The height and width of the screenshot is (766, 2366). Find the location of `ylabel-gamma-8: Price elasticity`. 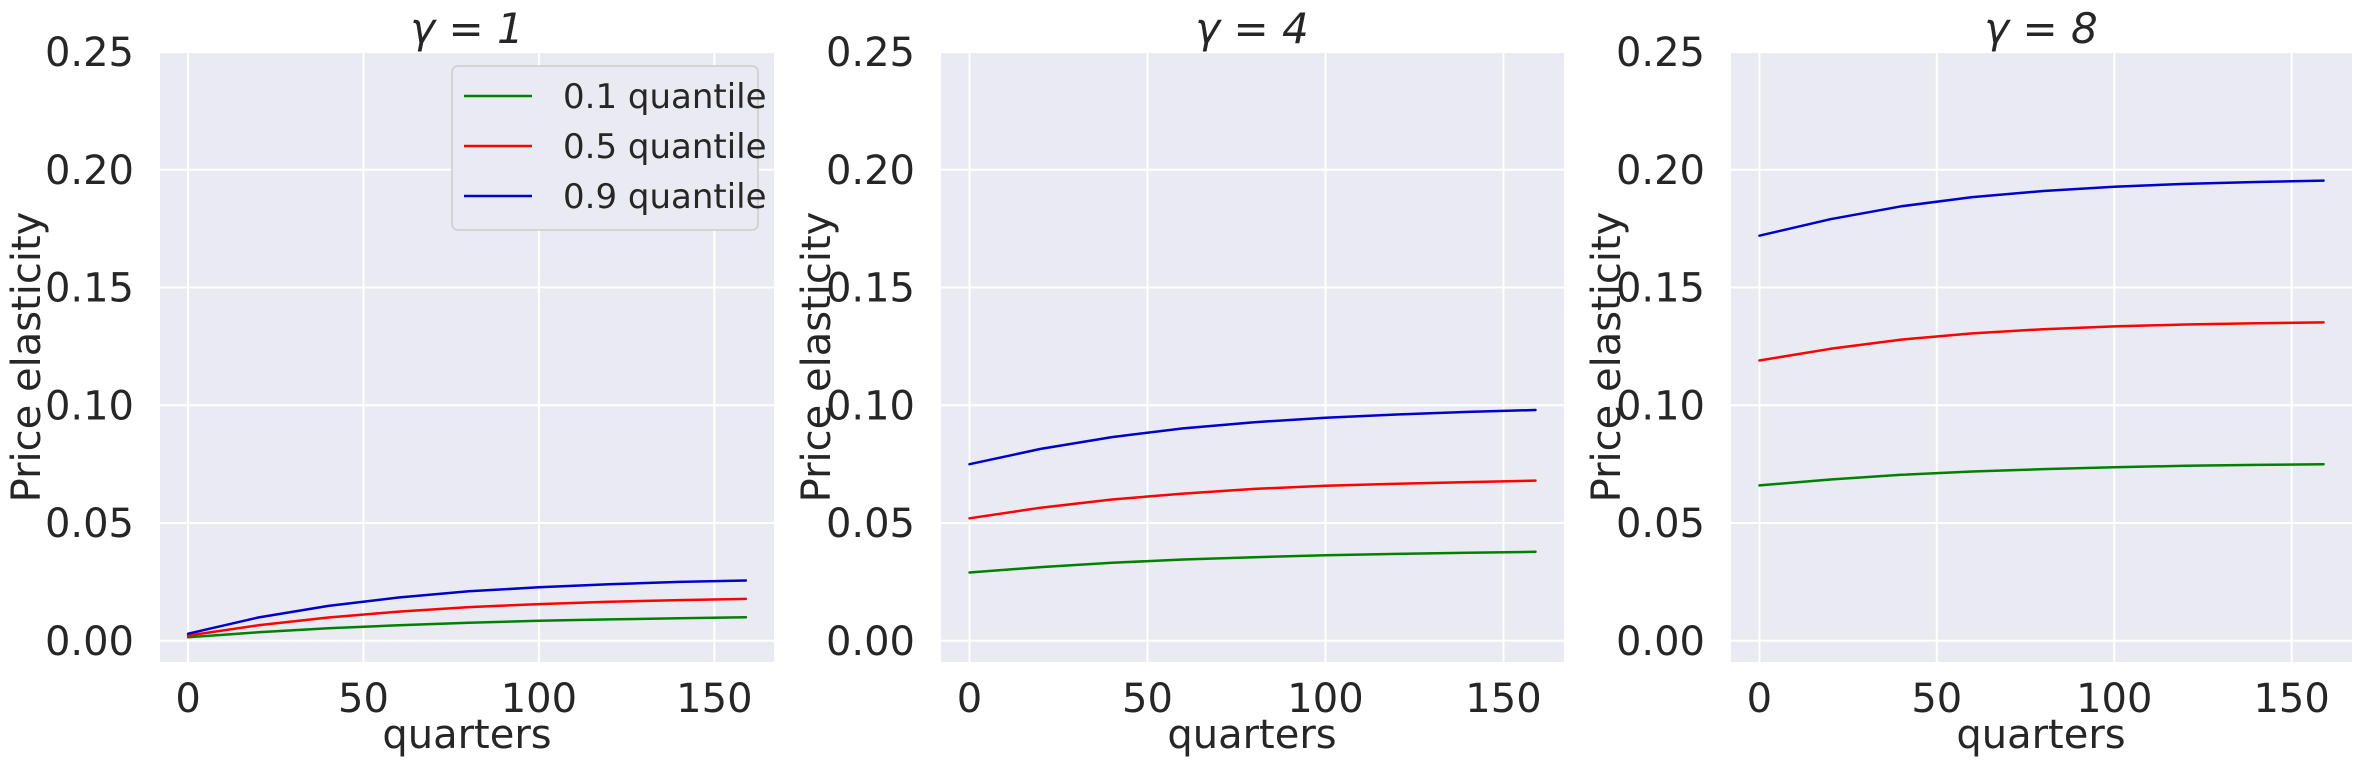

ylabel-gamma-8: Price elasticity is located at coordinates (1607, 357).